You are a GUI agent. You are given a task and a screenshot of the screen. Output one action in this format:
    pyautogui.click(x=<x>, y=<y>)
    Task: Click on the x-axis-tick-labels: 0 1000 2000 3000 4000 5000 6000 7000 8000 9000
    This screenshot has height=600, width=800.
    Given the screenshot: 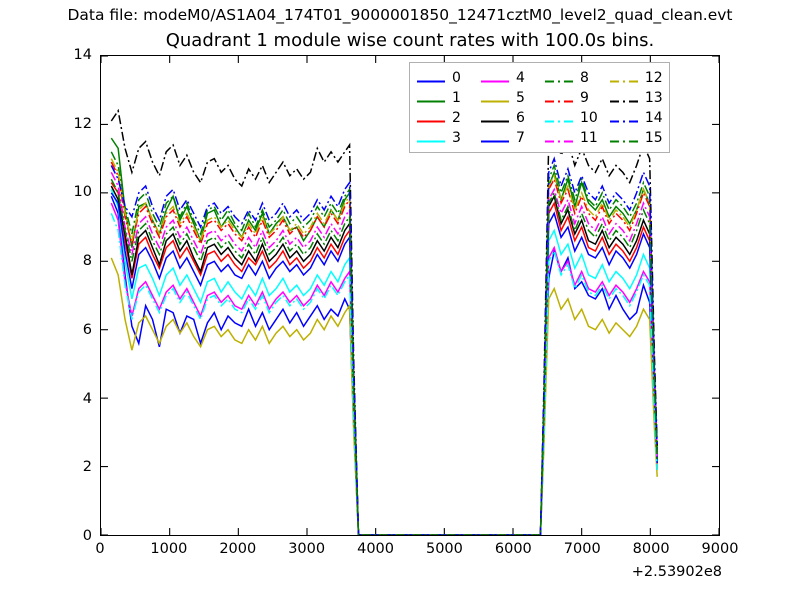 What is the action you would take?
    pyautogui.click(x=416, y=552)
    